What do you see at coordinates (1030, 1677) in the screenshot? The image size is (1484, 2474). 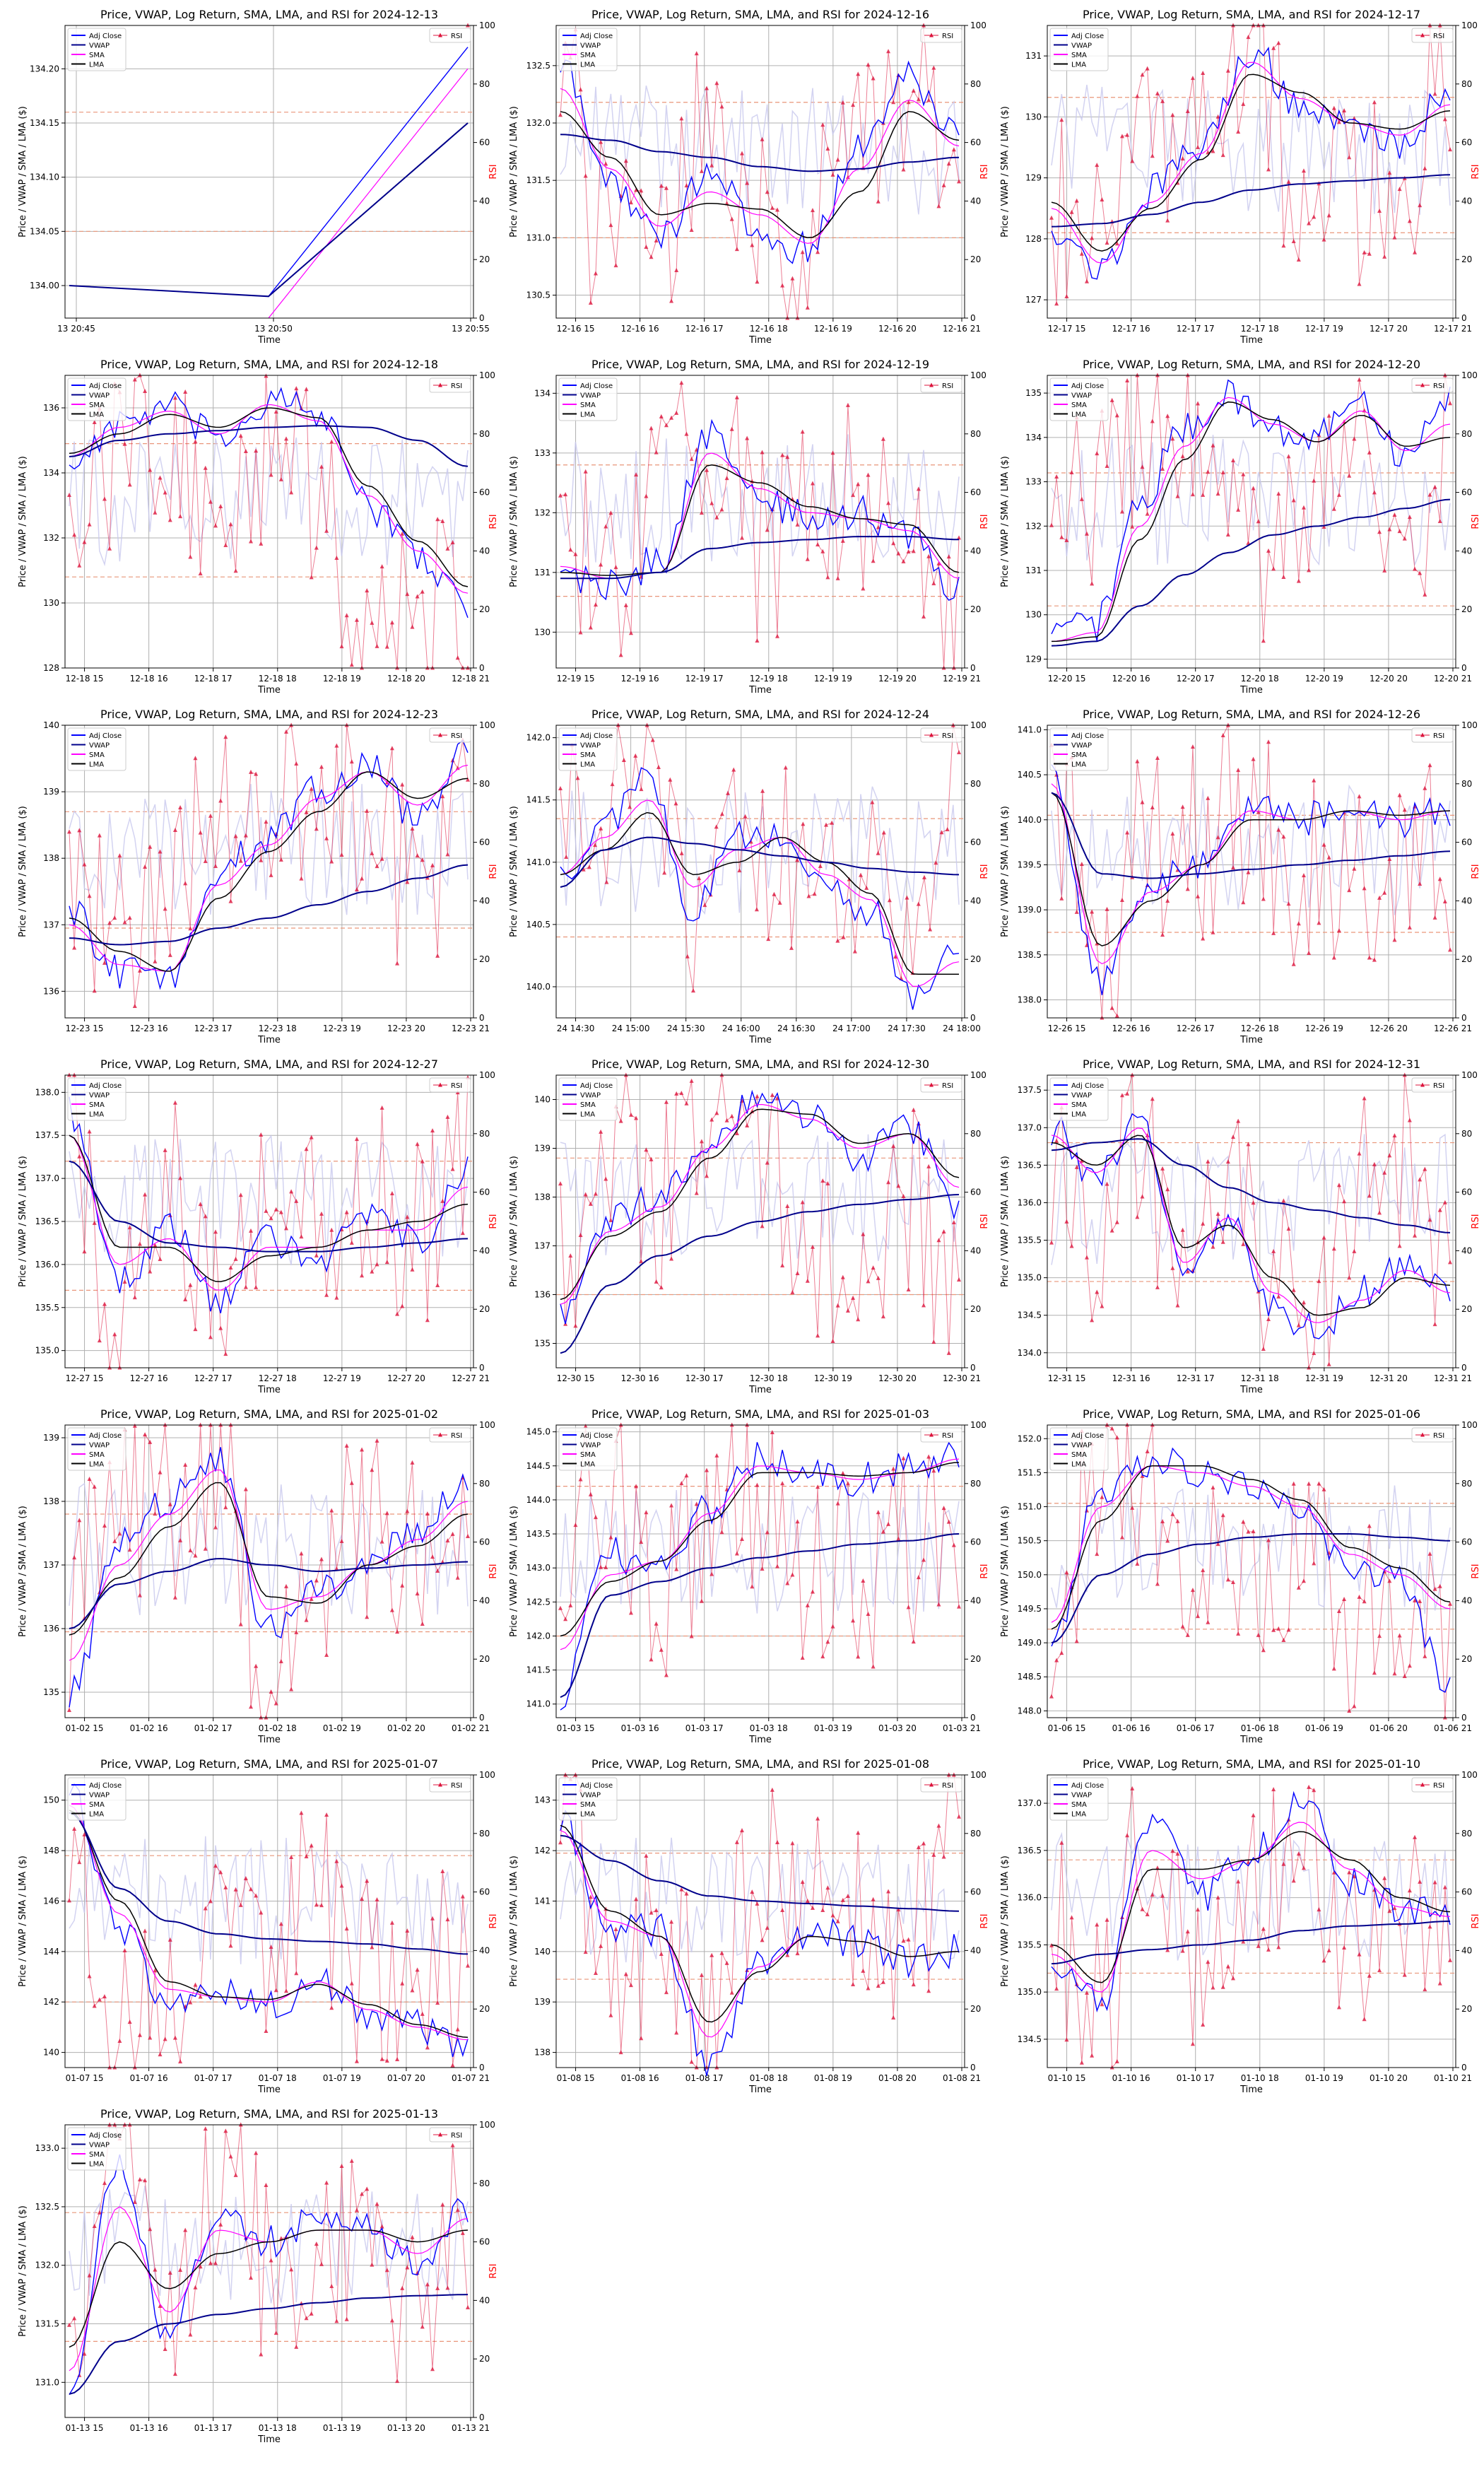 I see `y-tick-label: 148.5` at bounding box center [1030, 1677].